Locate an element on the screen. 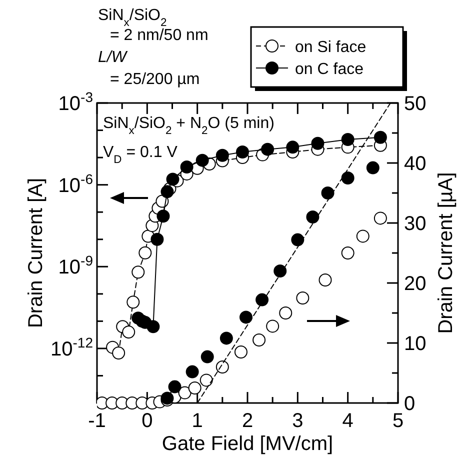  y2-tick-label: 0 is located at coordinates (410, 404).